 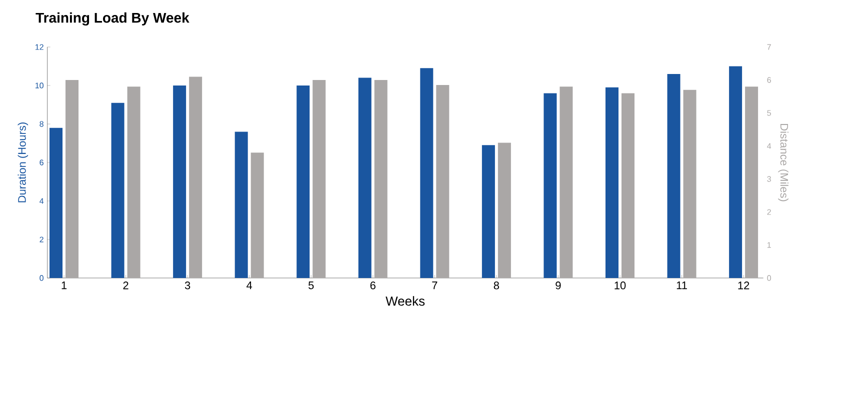 What do you see at coordinates (187, 286) in the screenshot?
I see `x-tick-label: 3` at bounding box center [187, 286].